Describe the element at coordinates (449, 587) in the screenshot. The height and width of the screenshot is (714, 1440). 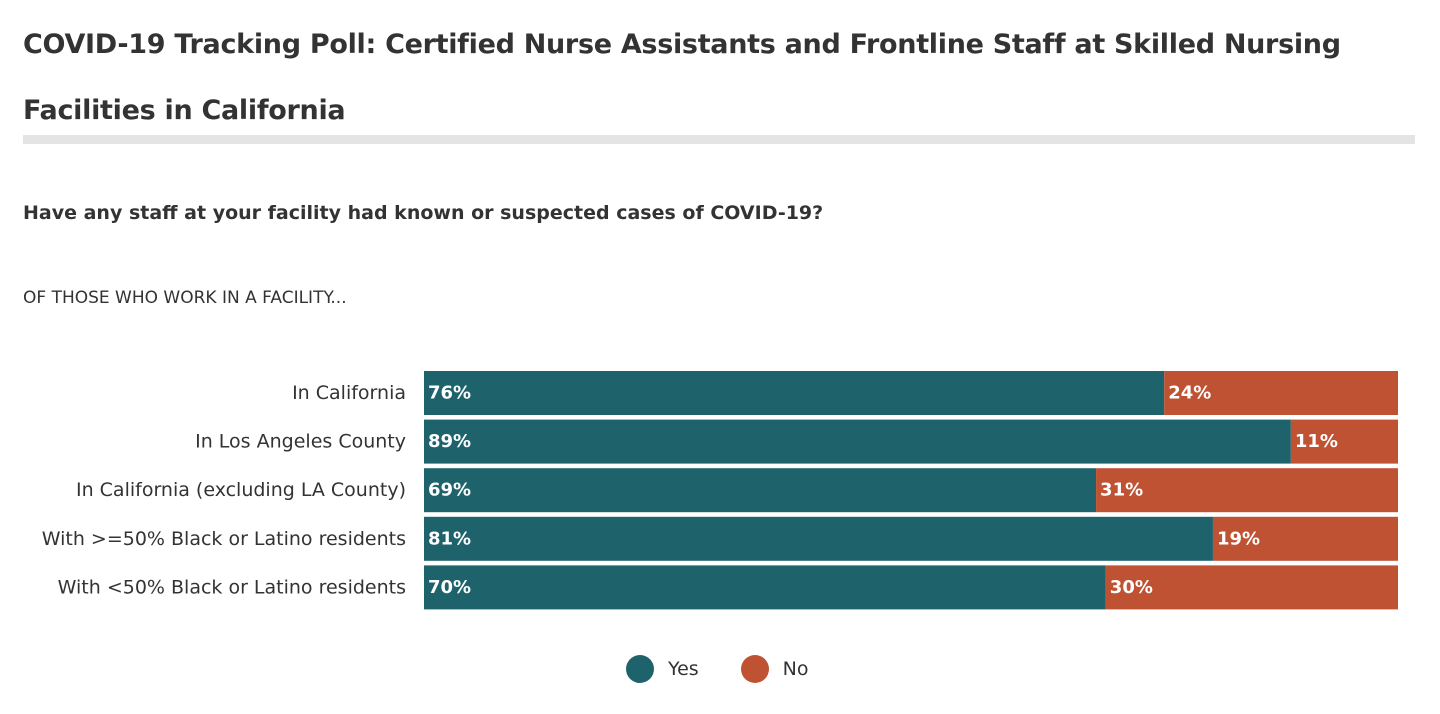
I see `data-label-yes: 70%` at that location.